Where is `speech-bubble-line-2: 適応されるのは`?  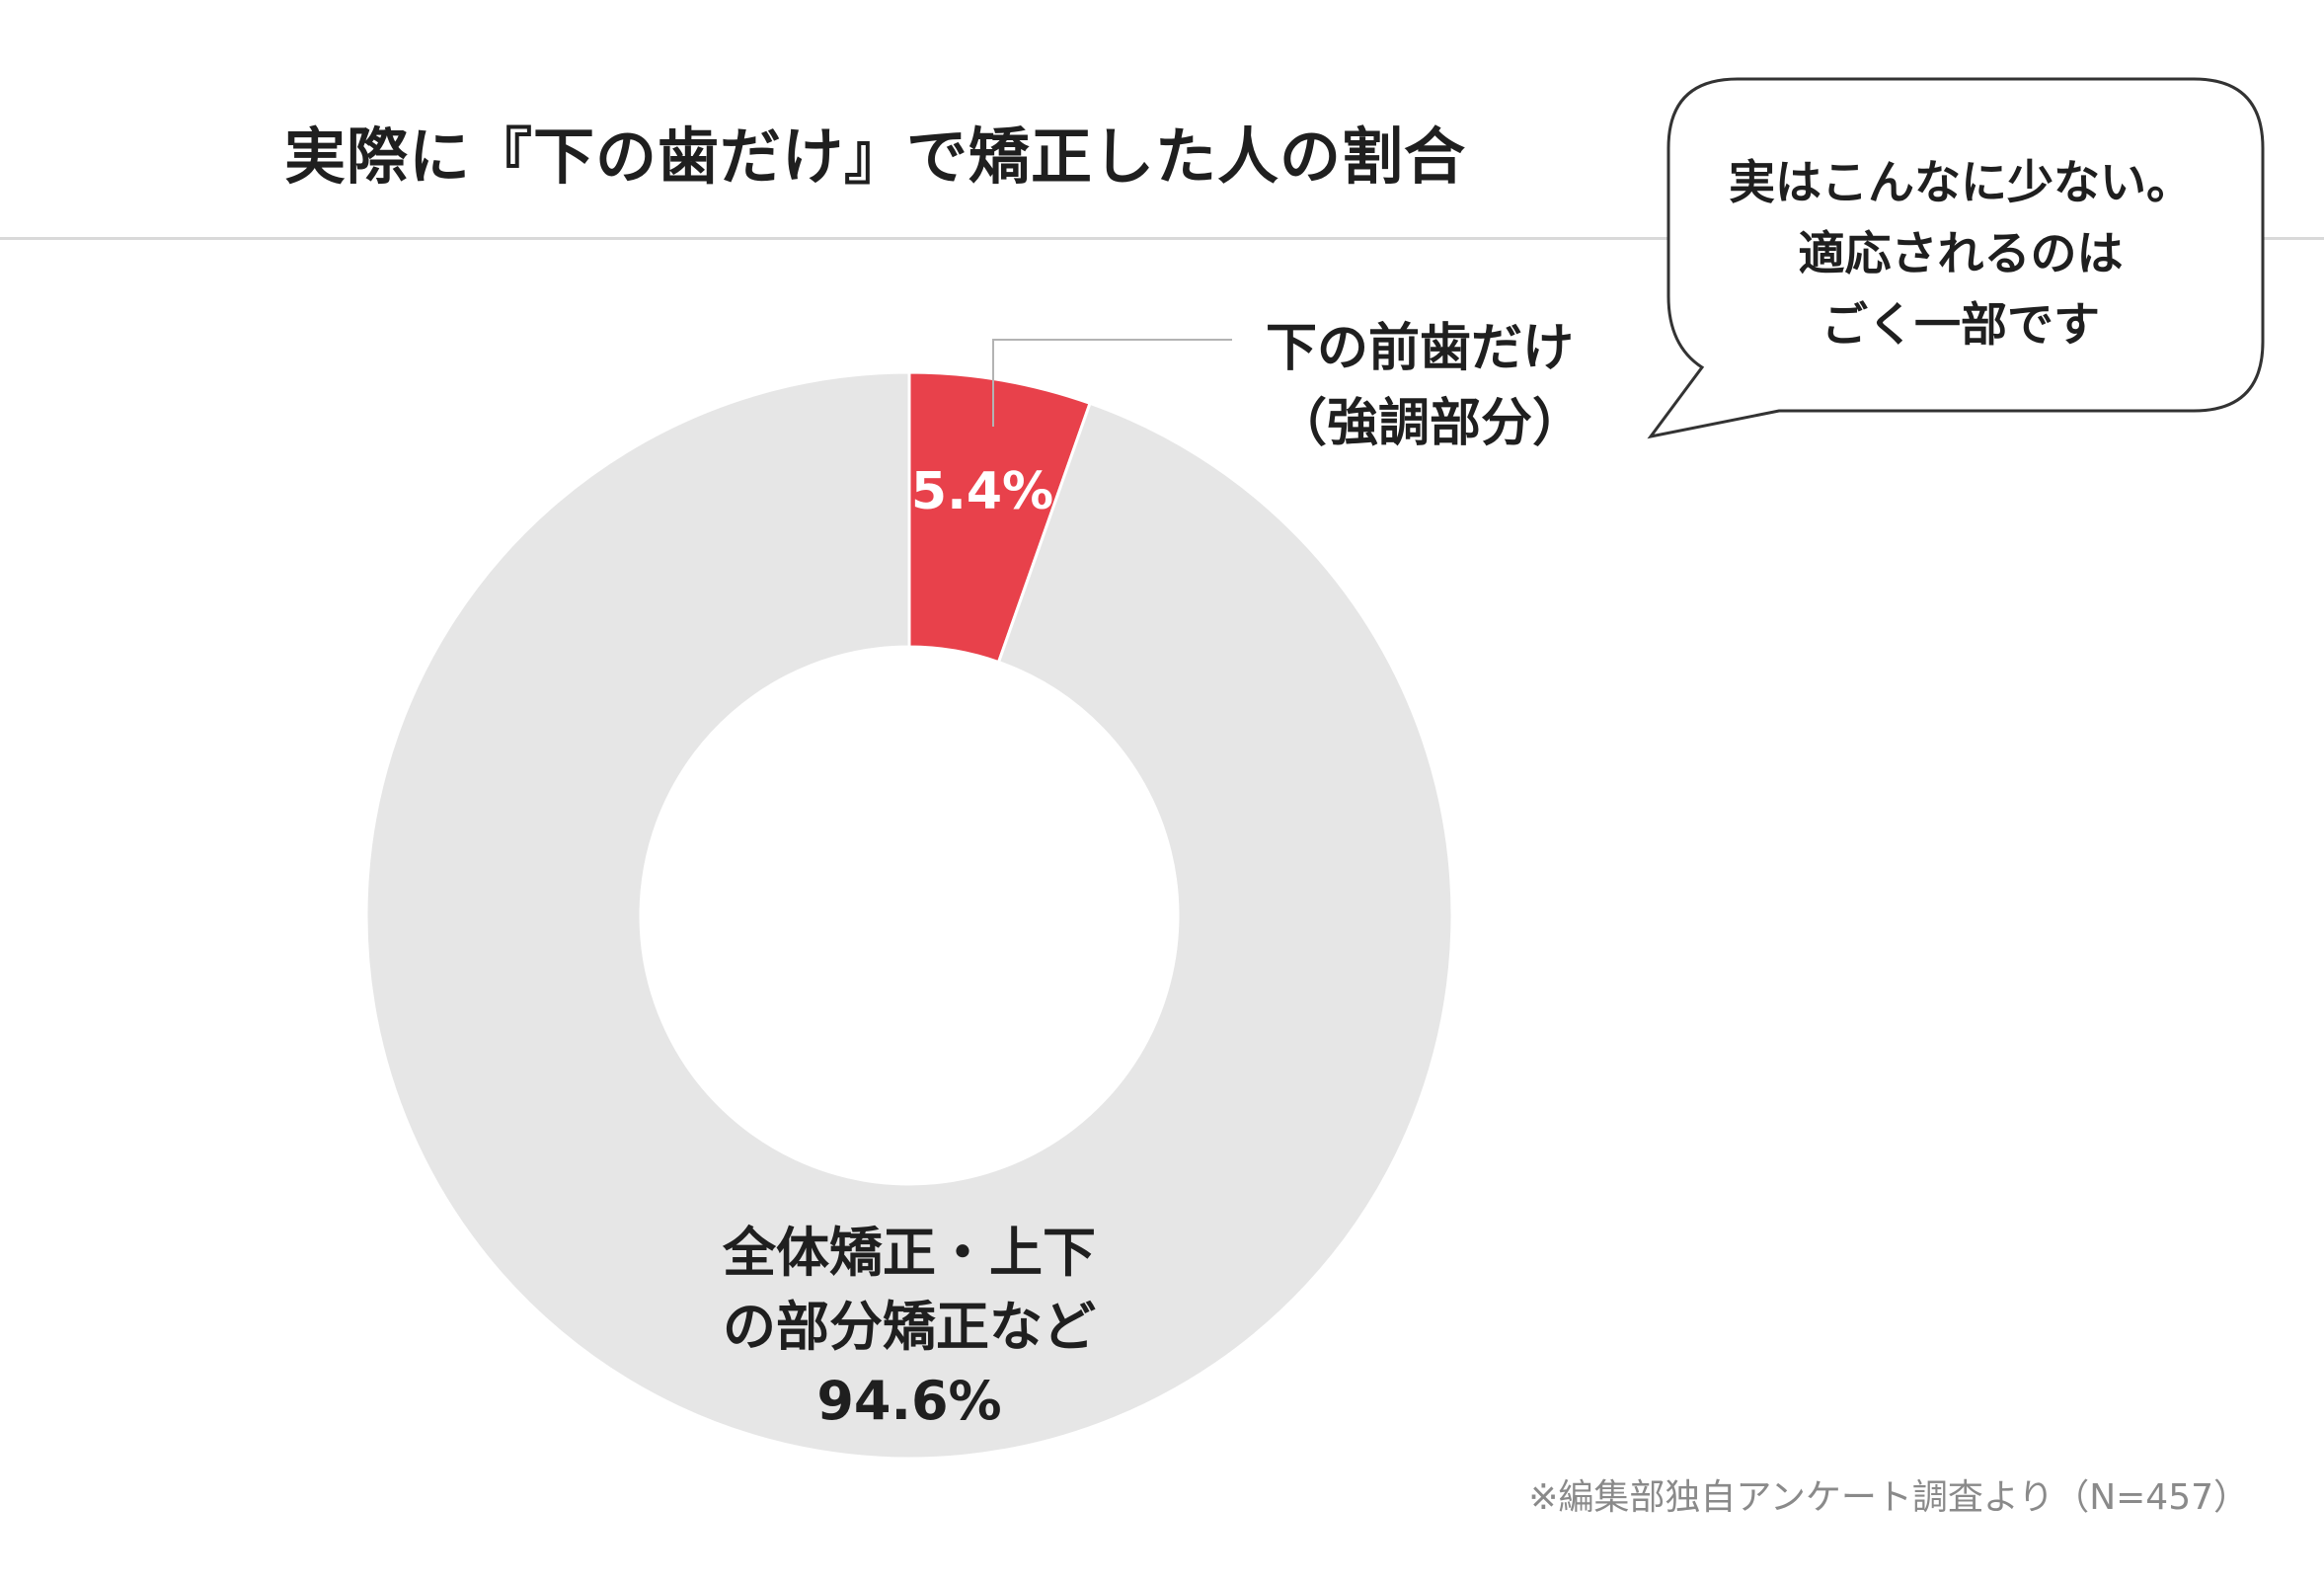
speech-bubble-line-2: 適応されるのは is located at coordinates (1961, 254).